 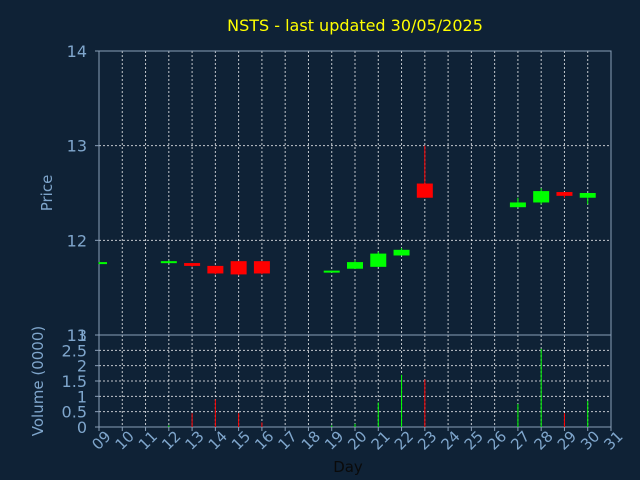 I want to click on price-tick-label: 14, so click(x=77, y=51).